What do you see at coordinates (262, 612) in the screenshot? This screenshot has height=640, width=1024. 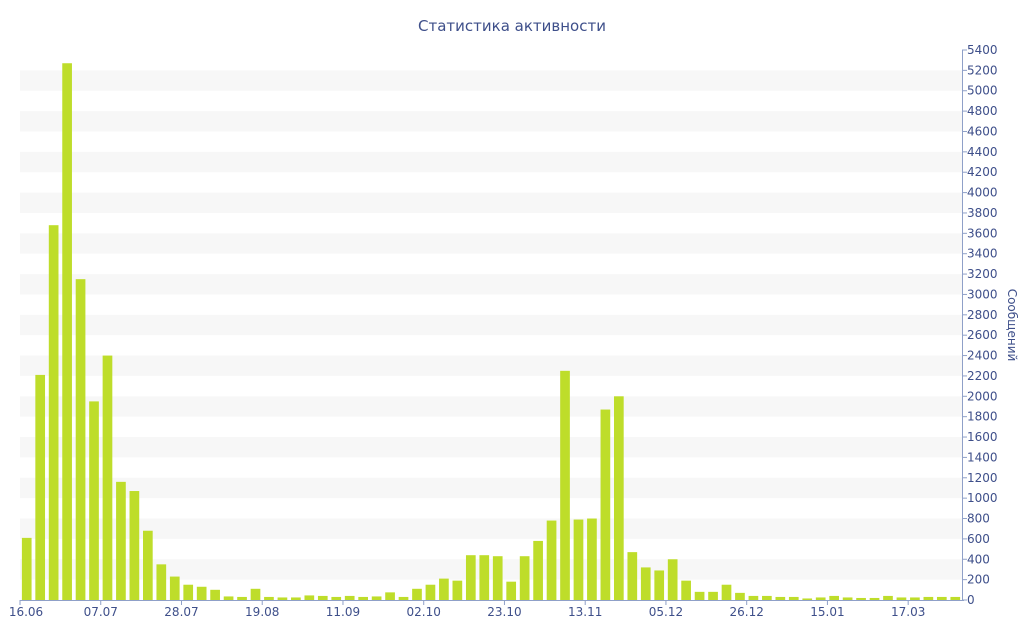 I see `x-tick-label: 19.08` at bounding box center [262, 612].